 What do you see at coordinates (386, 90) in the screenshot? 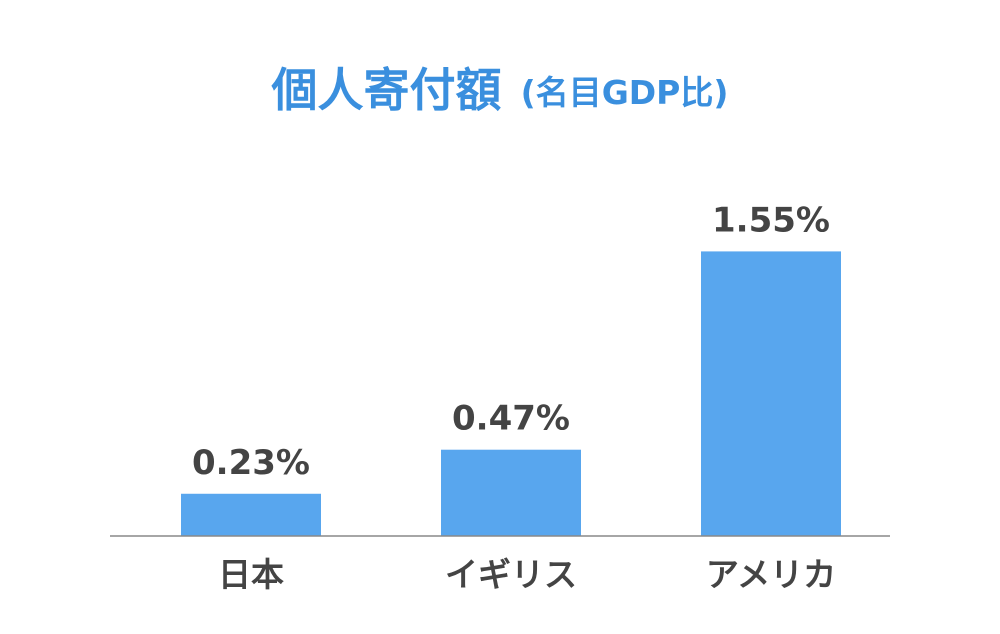
I see `chart-title-main: 個人寄付額` at bounding box center [386, 90].